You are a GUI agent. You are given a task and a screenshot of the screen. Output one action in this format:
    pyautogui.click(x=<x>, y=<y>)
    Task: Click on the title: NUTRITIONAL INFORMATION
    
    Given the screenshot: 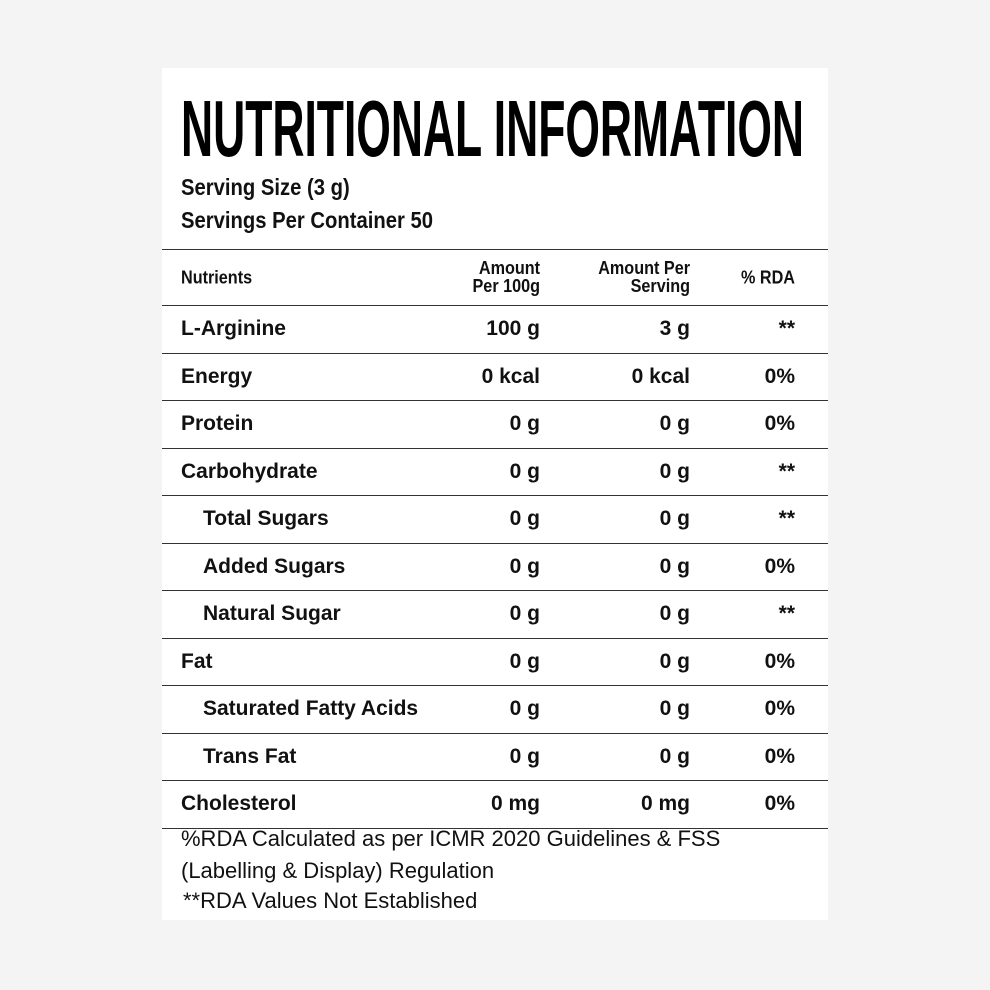 What is the action you would take?
    pyautogui.click(x=492, y=129)
    